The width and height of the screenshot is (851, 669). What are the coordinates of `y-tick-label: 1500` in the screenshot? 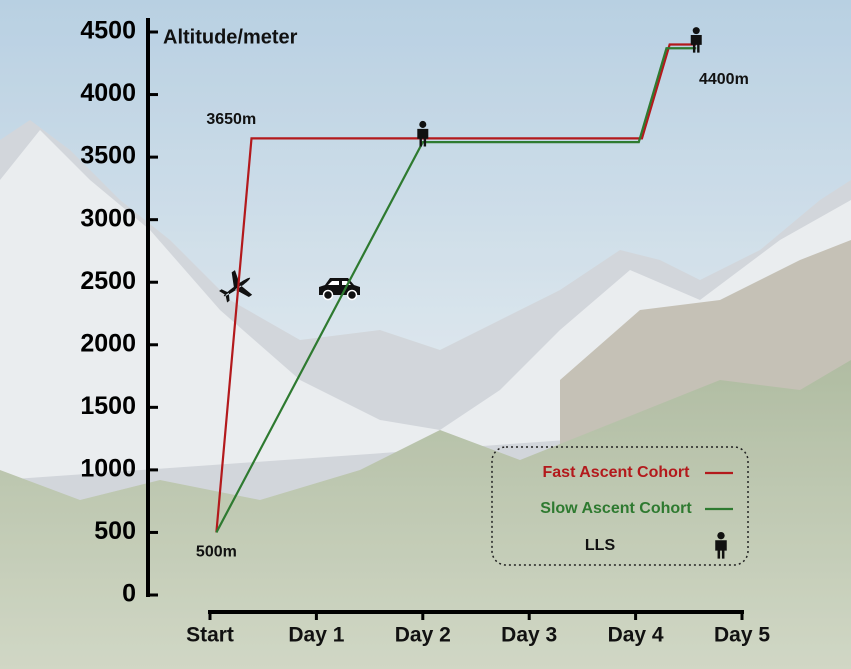 It's located at (108, 406).